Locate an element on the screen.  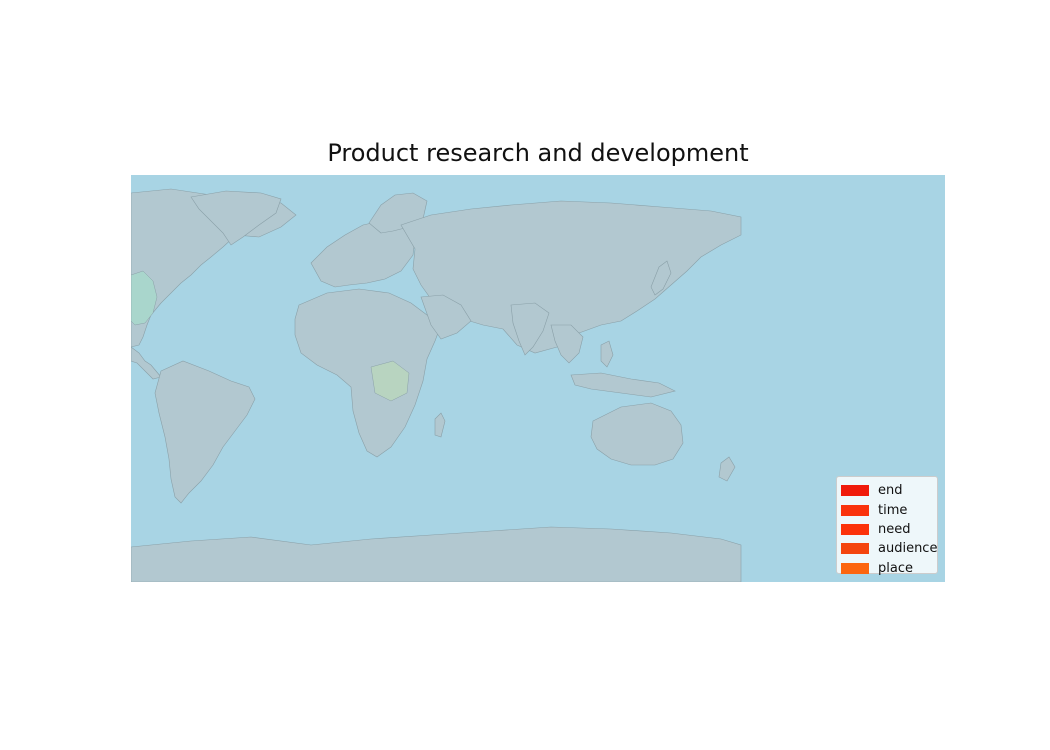
arabian-peninsula is located at coordinates (446, 317).